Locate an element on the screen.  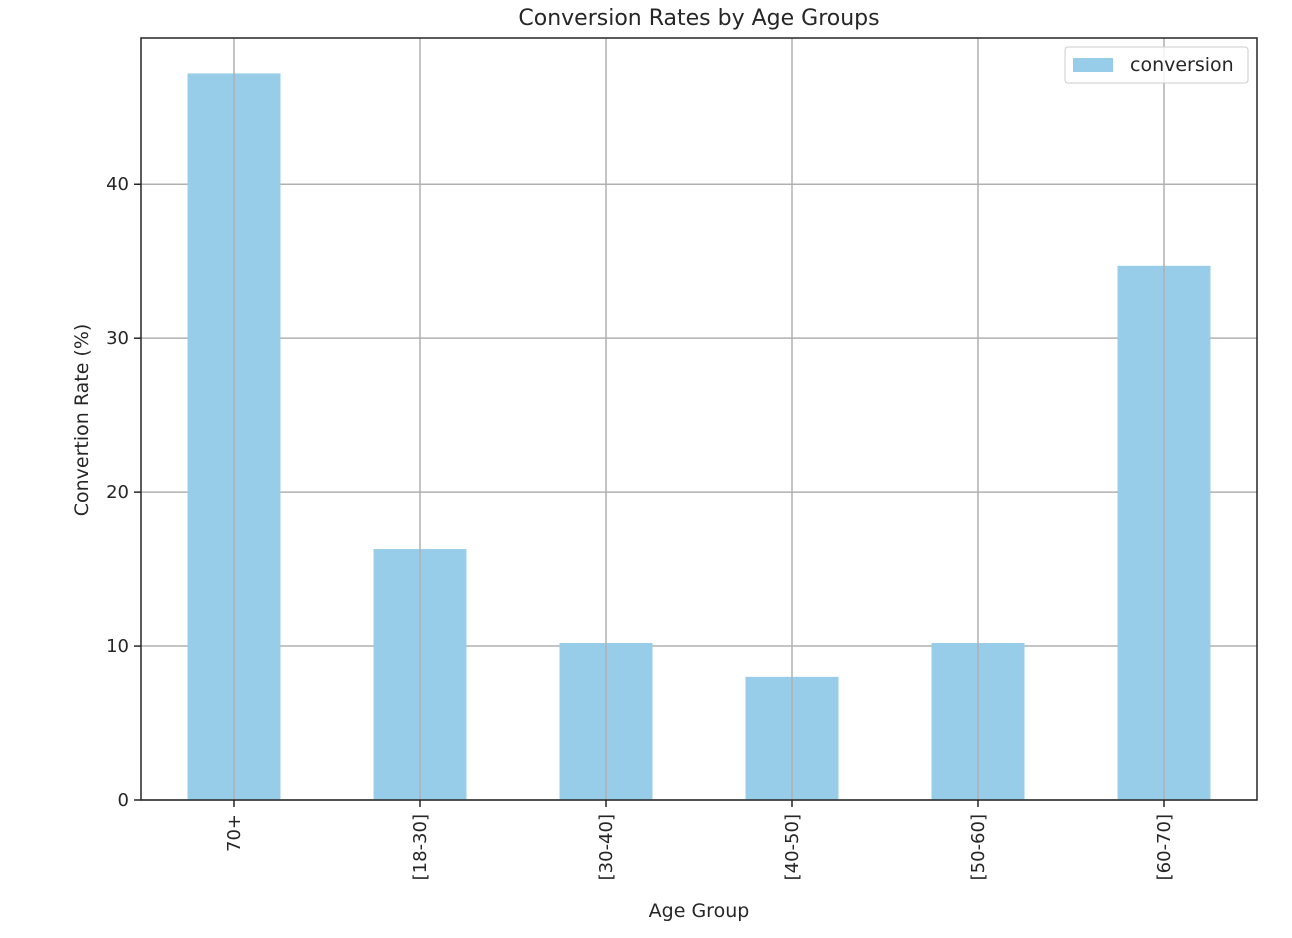
x-axis-label: Age Group is located at coordinates (699, 911).